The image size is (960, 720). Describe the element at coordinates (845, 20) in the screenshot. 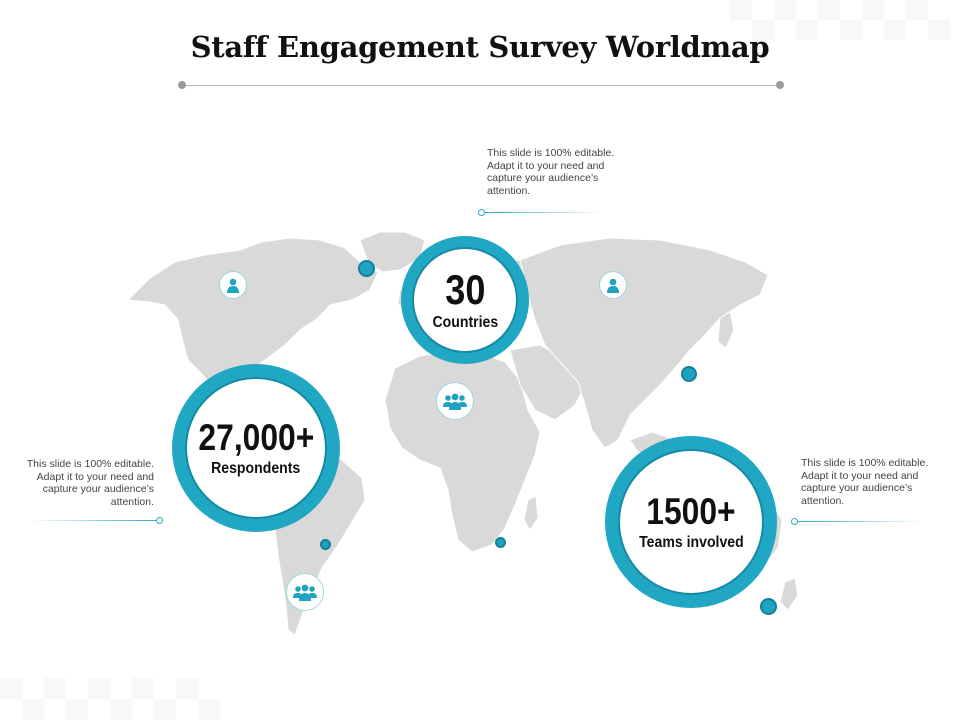

I see `decorative-pattern-top` at that location.